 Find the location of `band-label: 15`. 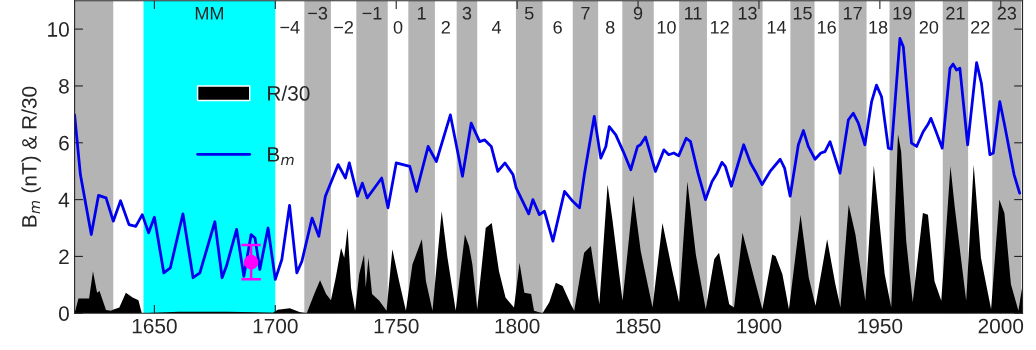

band-label: 15 is located at coordinates (802, 13).